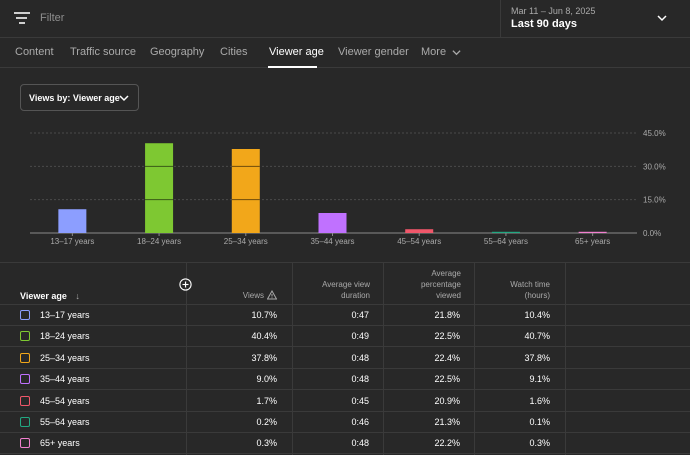  I want to click on cell-avg-percentage: 20.9%, so click(447, 400).